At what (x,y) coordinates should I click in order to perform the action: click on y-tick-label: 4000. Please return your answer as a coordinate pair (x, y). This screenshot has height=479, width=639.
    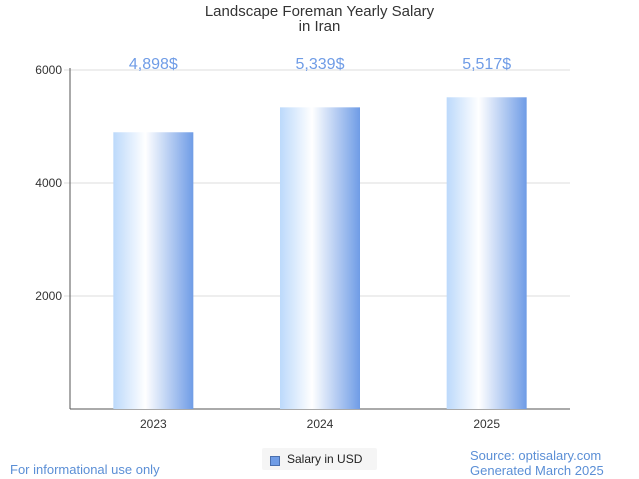
    Looking at the image, I should click on (48, 183).